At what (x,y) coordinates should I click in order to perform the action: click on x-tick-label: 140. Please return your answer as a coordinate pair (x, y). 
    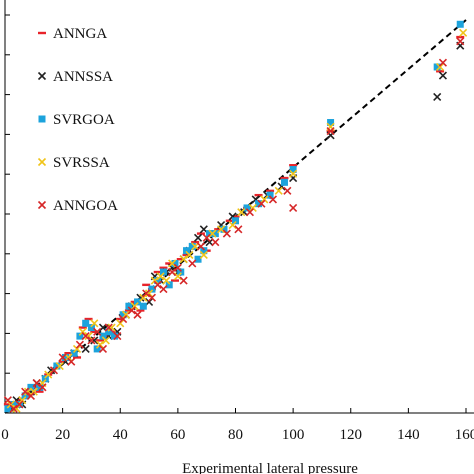
    Looking at the image, I should click on (408, 435).